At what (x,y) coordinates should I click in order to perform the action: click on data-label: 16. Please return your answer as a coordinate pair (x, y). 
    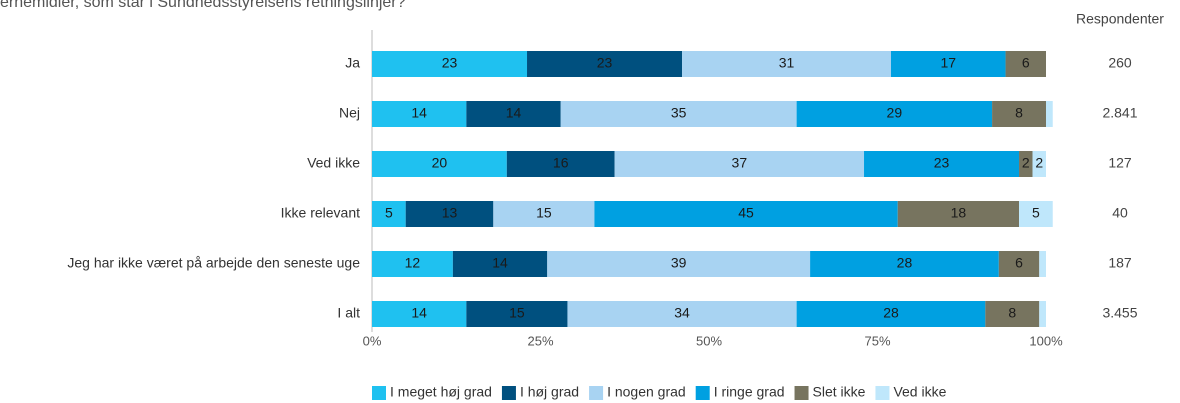
    Looking at the image, I should click on (561, 163).